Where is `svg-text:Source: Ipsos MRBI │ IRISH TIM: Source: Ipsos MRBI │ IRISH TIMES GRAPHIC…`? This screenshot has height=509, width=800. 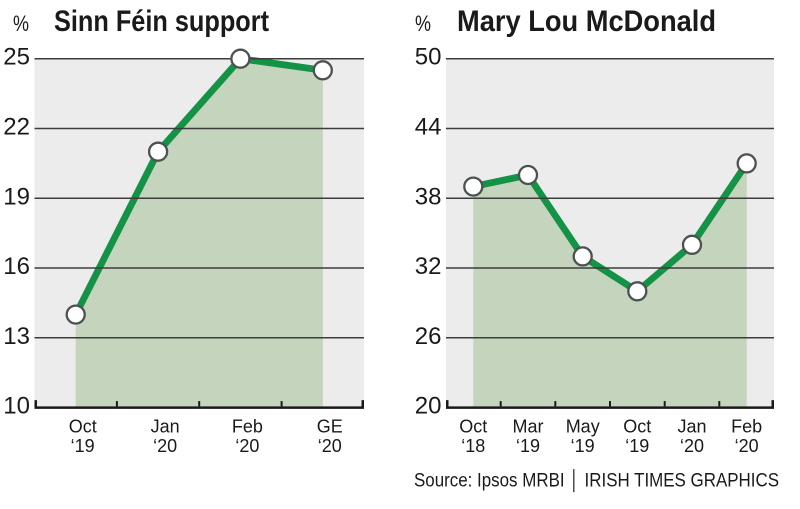 svg-text:Source: Ipsos MRBI │ IRISH TIM: Source: Ipsos MRBI │ IRISH TIMES GRAPHIC… is located at coordinates (596, 480).